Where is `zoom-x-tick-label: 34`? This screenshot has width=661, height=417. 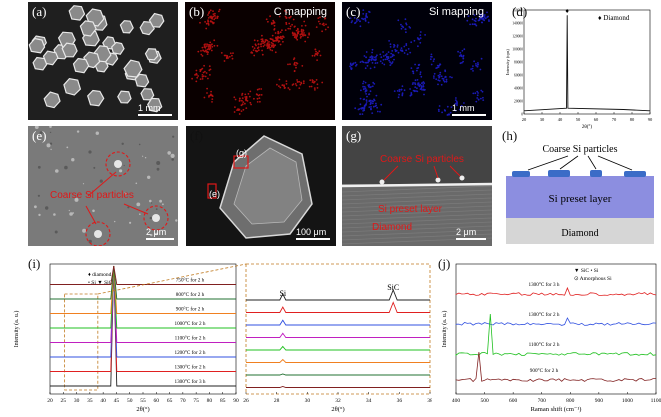
zoom-x-tick-label: 34 is located at coordinates (369, 401).